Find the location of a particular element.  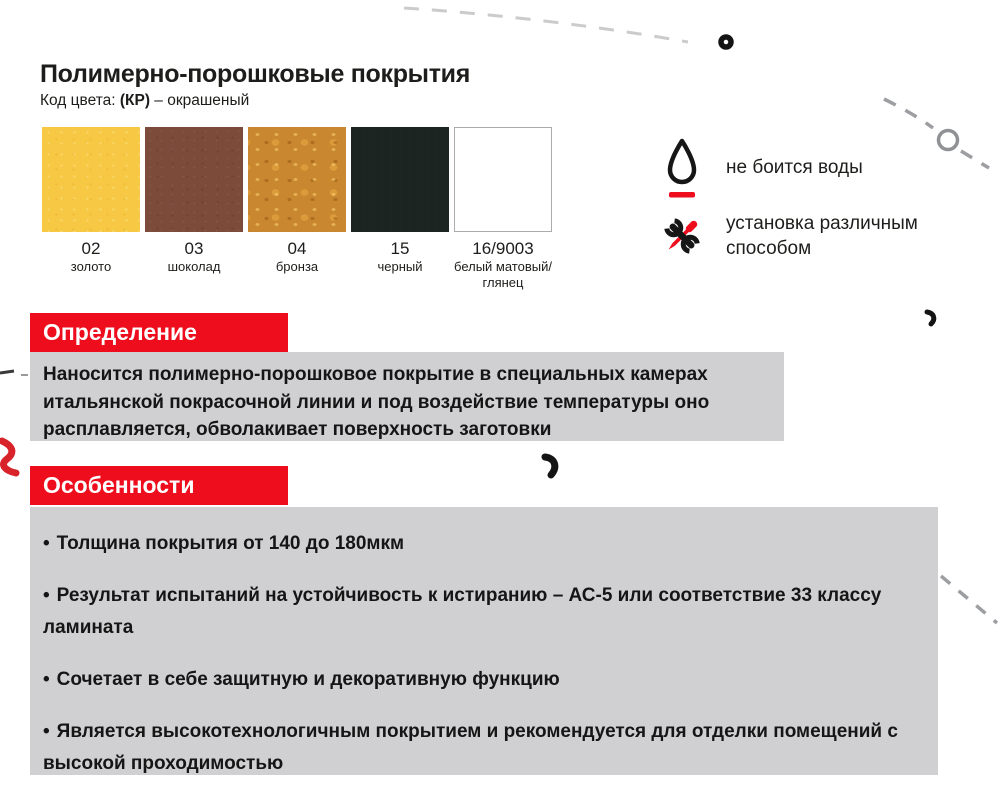

feature-icon-list: не боится воды установка разли is located at coordinates (812, 199).